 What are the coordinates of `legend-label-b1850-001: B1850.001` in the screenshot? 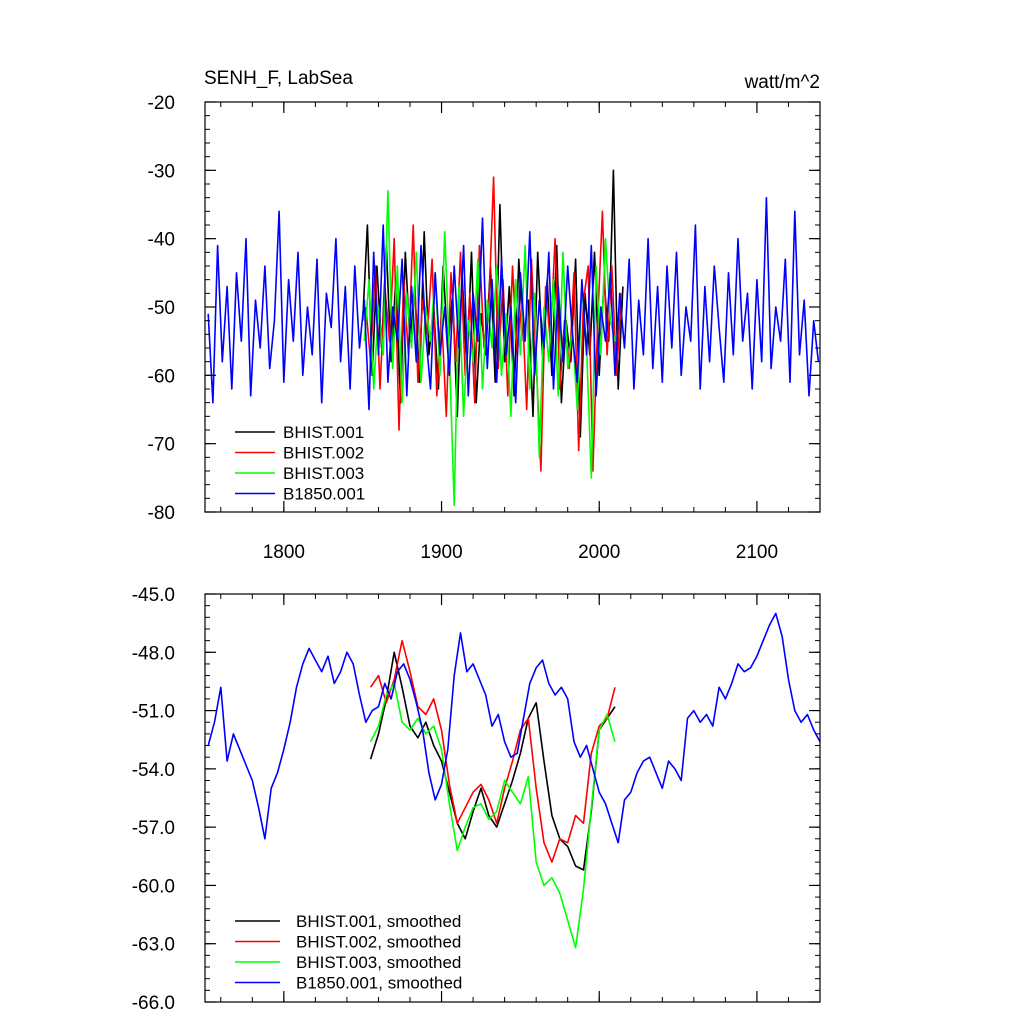 It's located at (324, 494).